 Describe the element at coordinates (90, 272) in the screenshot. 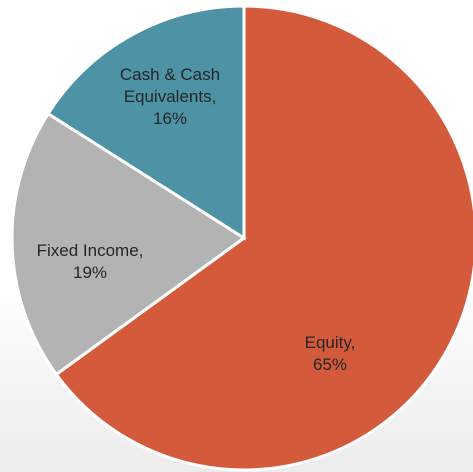

I see `value-label: 19%` at that location.